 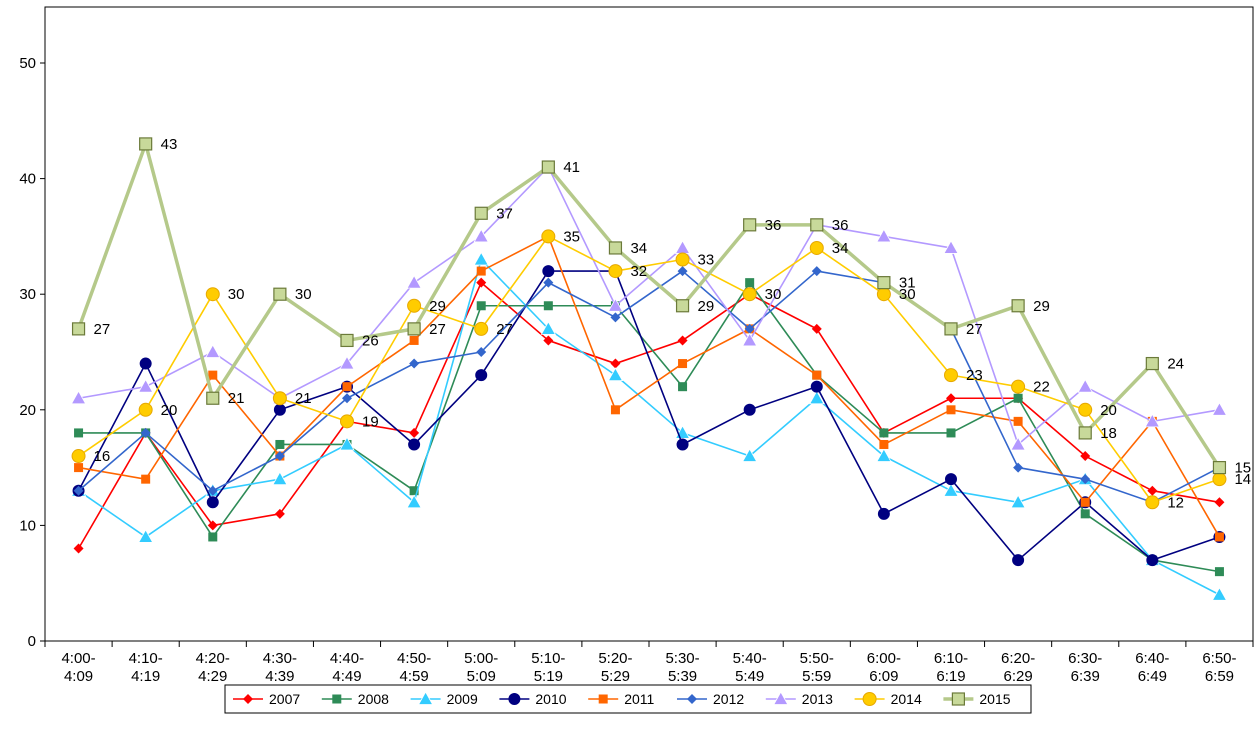 I want to click on x-tick-label: 4:59, so click(x=414, y=676).